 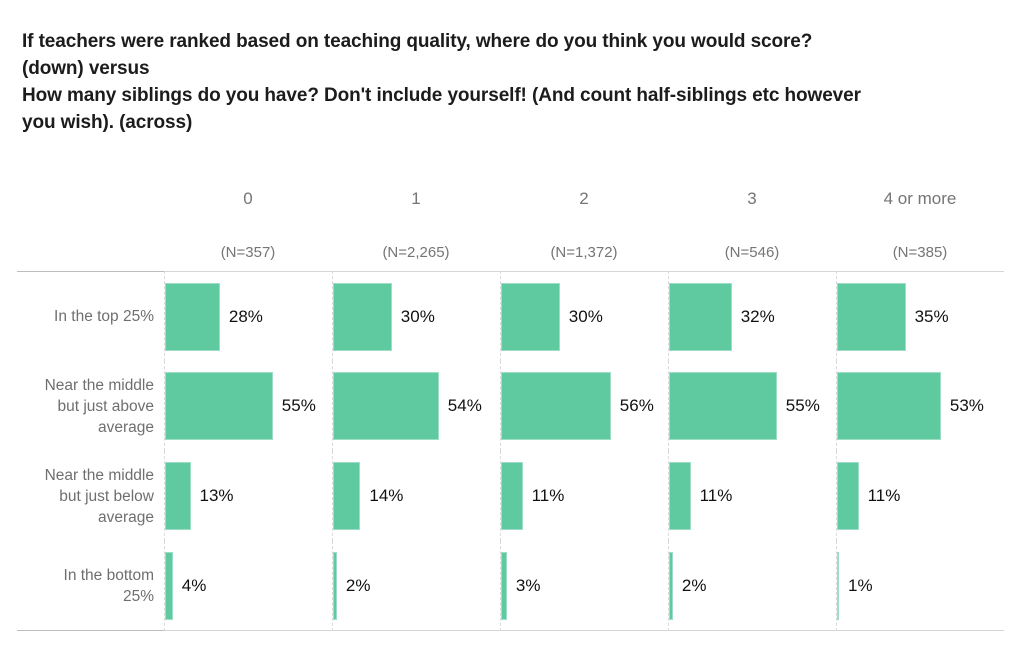 I want to click on bar-value-label: 32%, so click(x=757, y=316).